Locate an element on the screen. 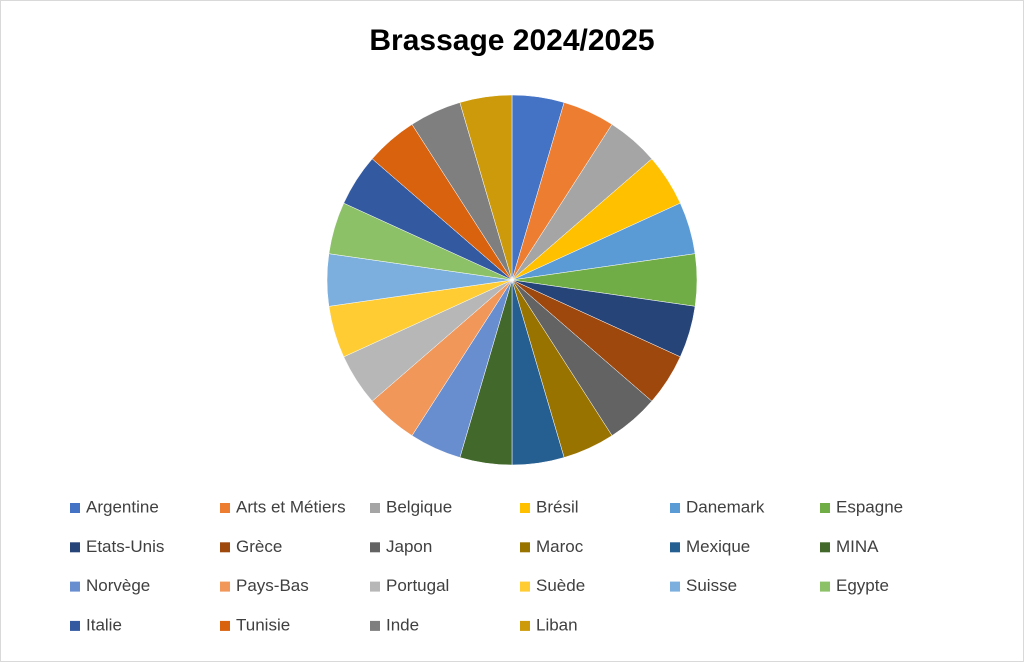  legend-label: Suède is located at coordinates (560, 585).